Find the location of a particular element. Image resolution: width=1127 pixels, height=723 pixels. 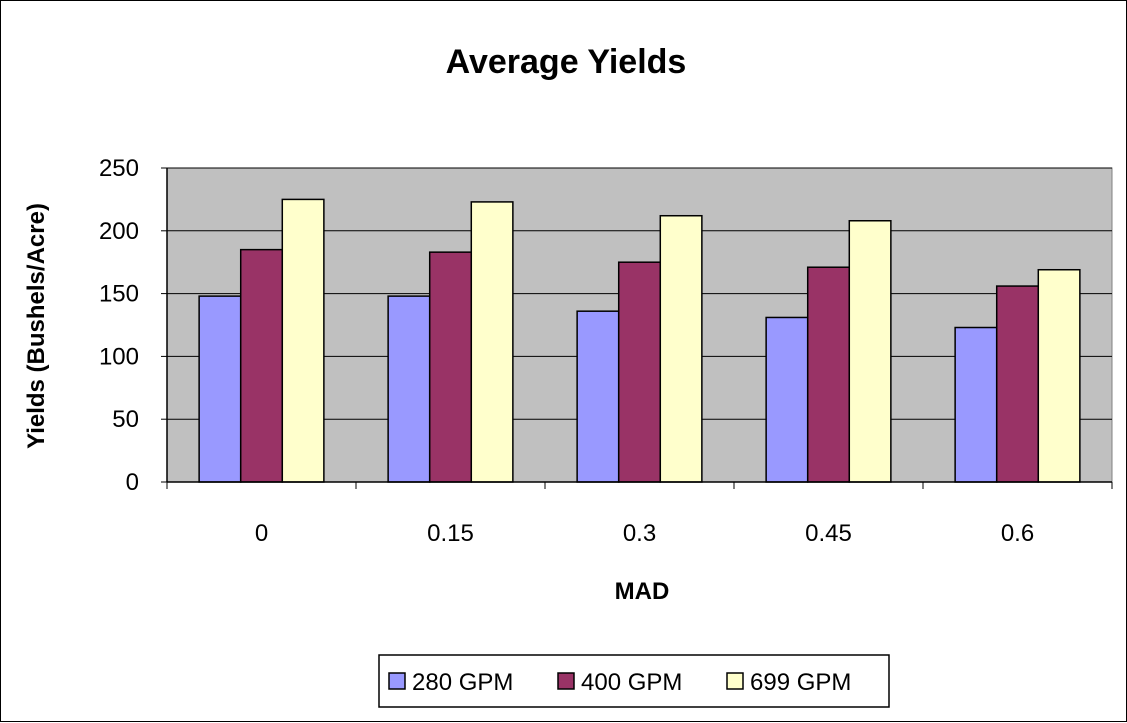

y-tick-labels: 0 50 100 150 200 250 is located at coordinates (133, 325).